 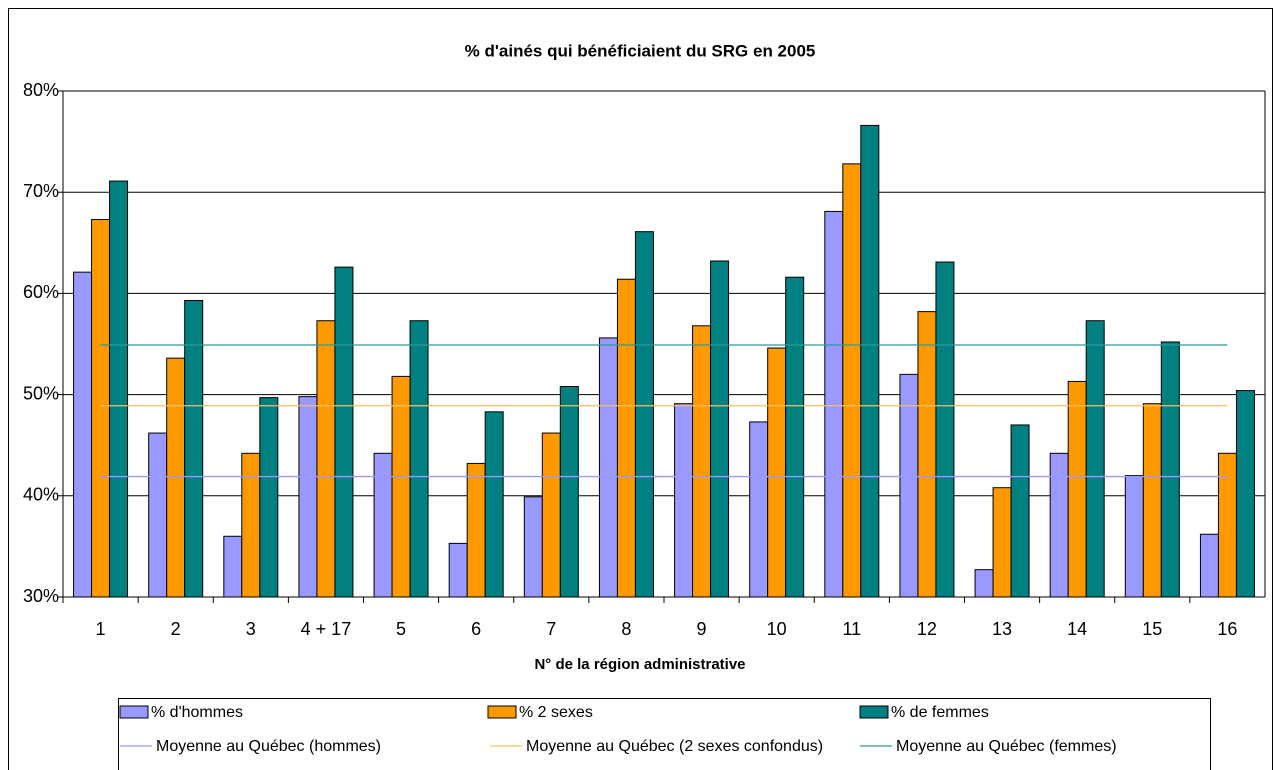 I want to click on legend-label: % 2 sexes, so click(x=556, y=712).